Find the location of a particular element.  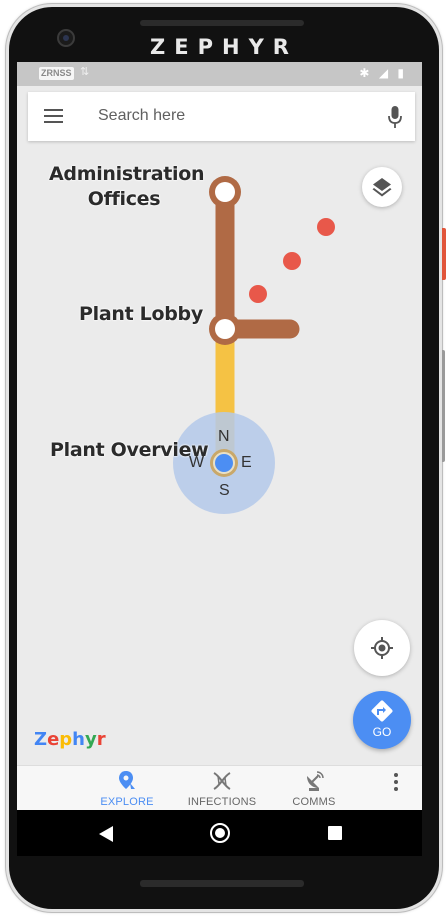

zephyr-logo: Zephyr is located at coordinates (70, 739).